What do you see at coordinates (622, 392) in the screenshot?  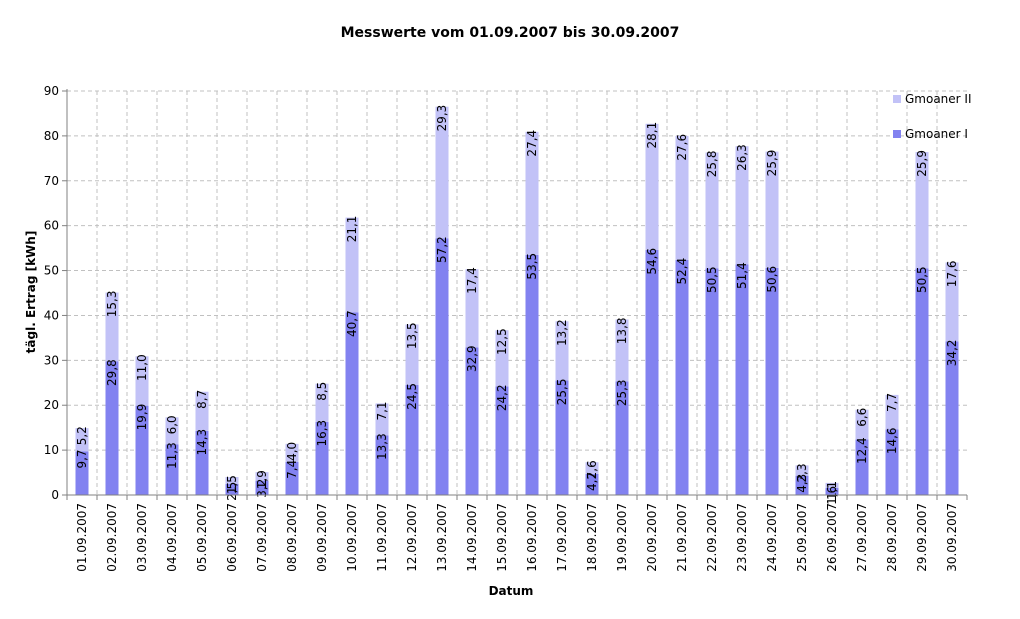 I see `data-label-gmoaner-1: 25,3` at bounding box center [622, 392].